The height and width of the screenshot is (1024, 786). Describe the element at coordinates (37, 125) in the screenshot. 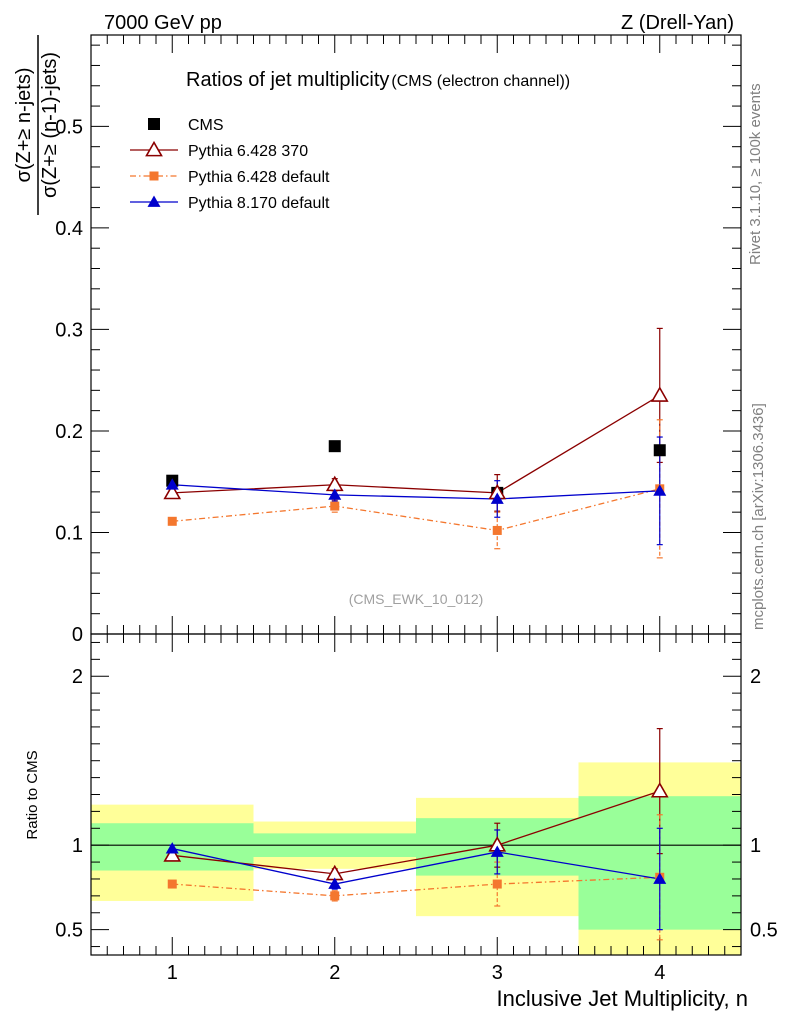

I see `top-y-axis-label: σ(Z+≥ n-jets) σ(Z+≥ (n-1)-jets)` at that location.